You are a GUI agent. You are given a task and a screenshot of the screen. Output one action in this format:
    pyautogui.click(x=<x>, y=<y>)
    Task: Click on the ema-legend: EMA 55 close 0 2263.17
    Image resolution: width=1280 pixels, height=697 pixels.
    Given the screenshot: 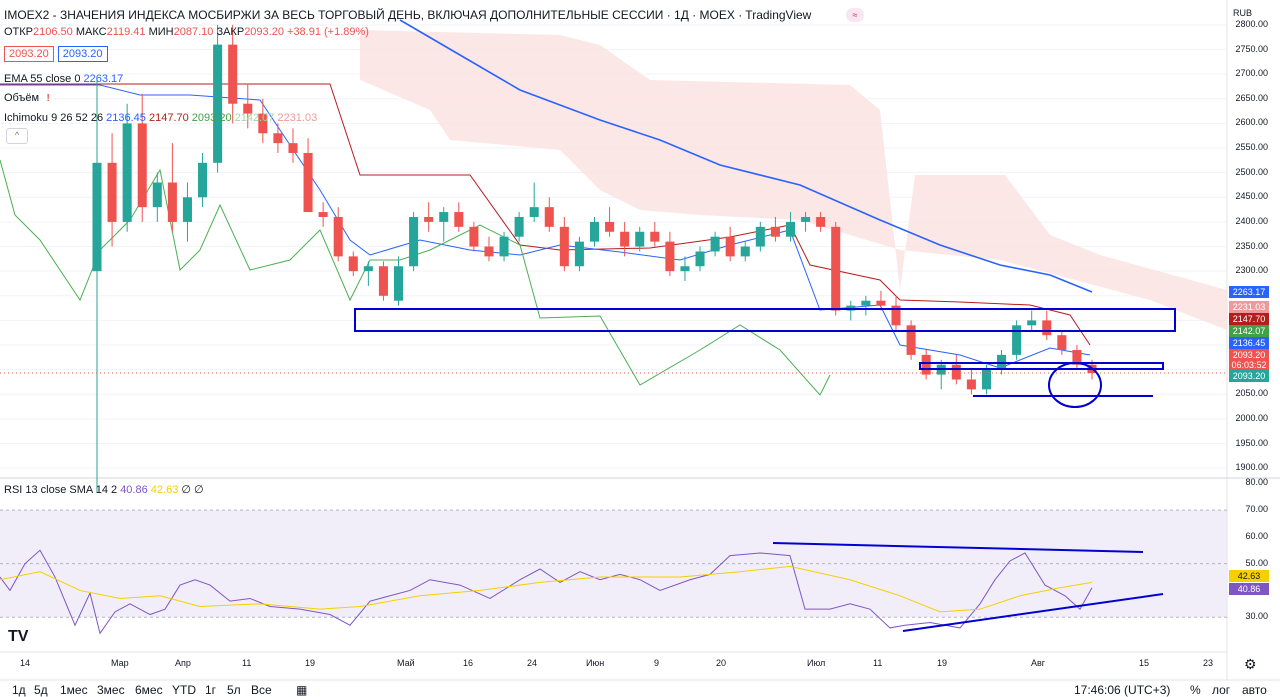 What is the action you would take?
    pyautogui.click(x=63, y=79)
    